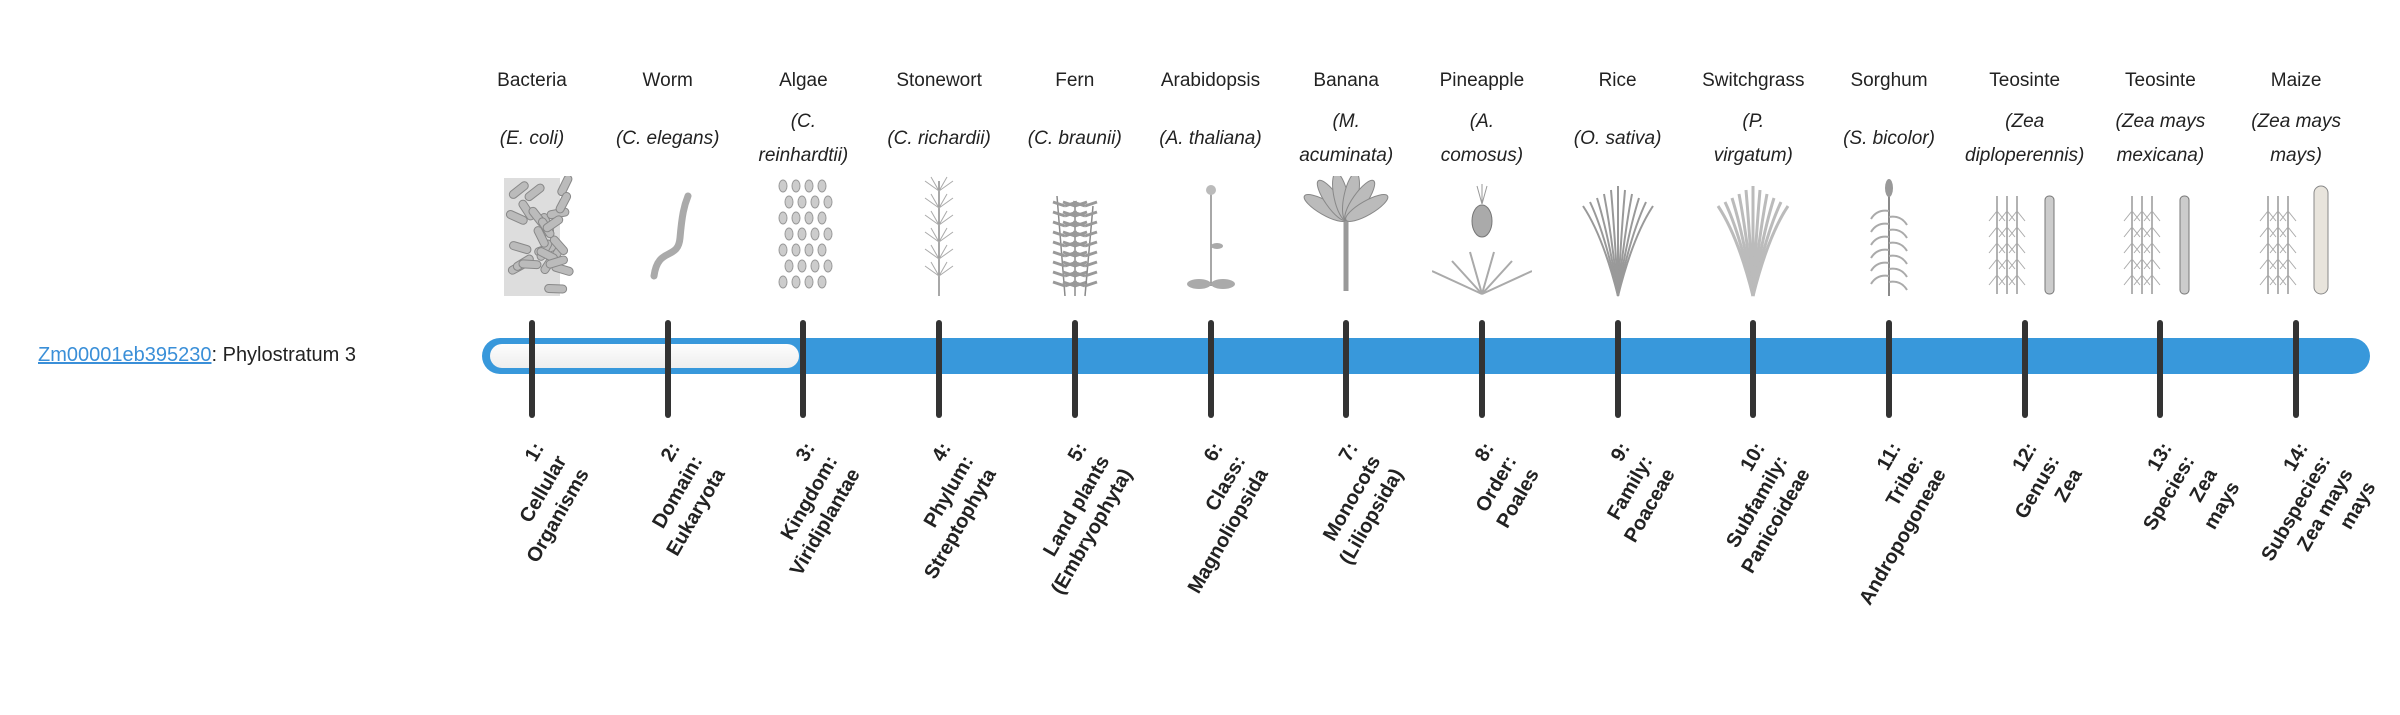 The image size is (2400, 715). What do you see at coordinates (1346, 156) in the screenshot?
I see `latin-line: acuminata)` at bounding box center [1346, 156].